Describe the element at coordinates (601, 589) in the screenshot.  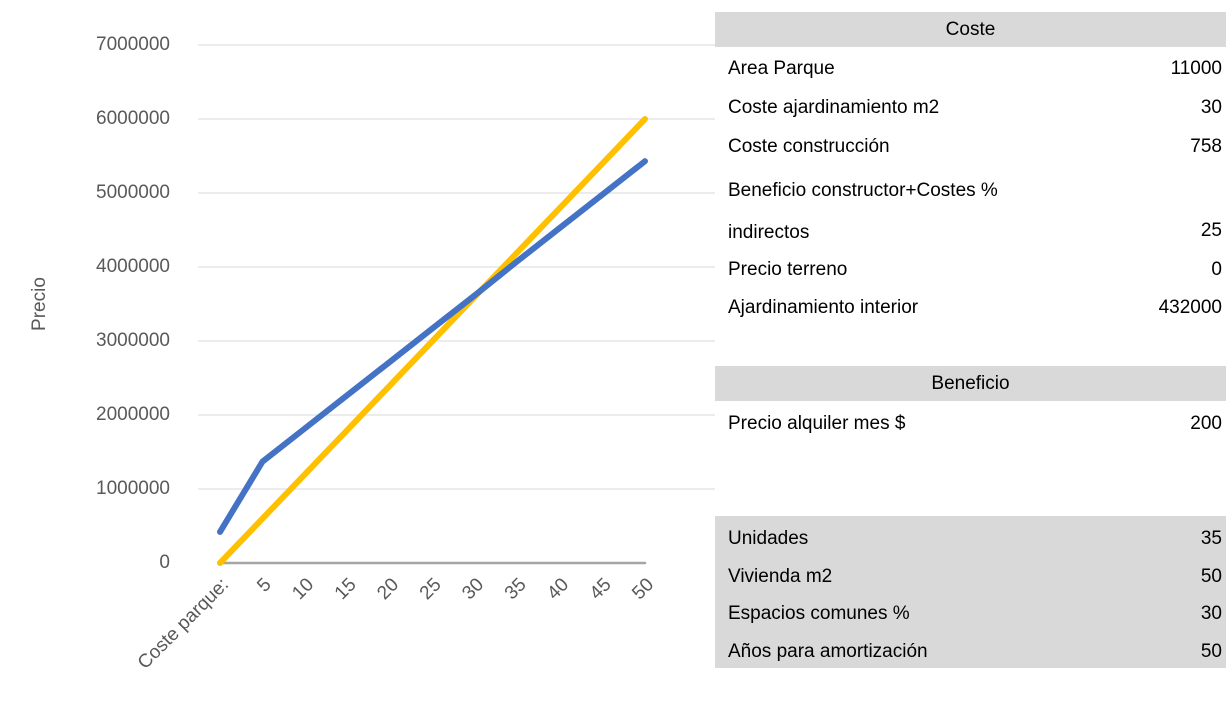
I see `x-tick-label: 45` at that location.